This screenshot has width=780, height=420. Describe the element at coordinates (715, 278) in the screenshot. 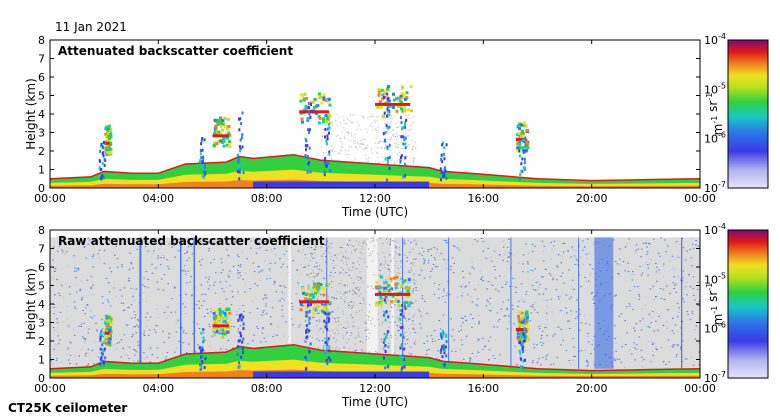

I see `colorbar-tick-label: 10⁻⁵` at that location.